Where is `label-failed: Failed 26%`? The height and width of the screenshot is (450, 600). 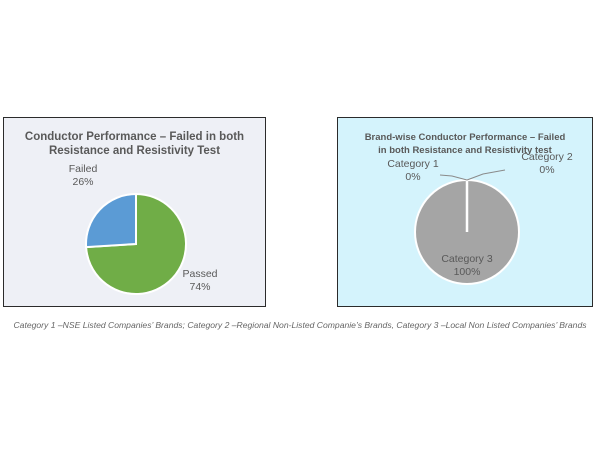 label-failed: Failed 26% is located at coordinates (83, 176).